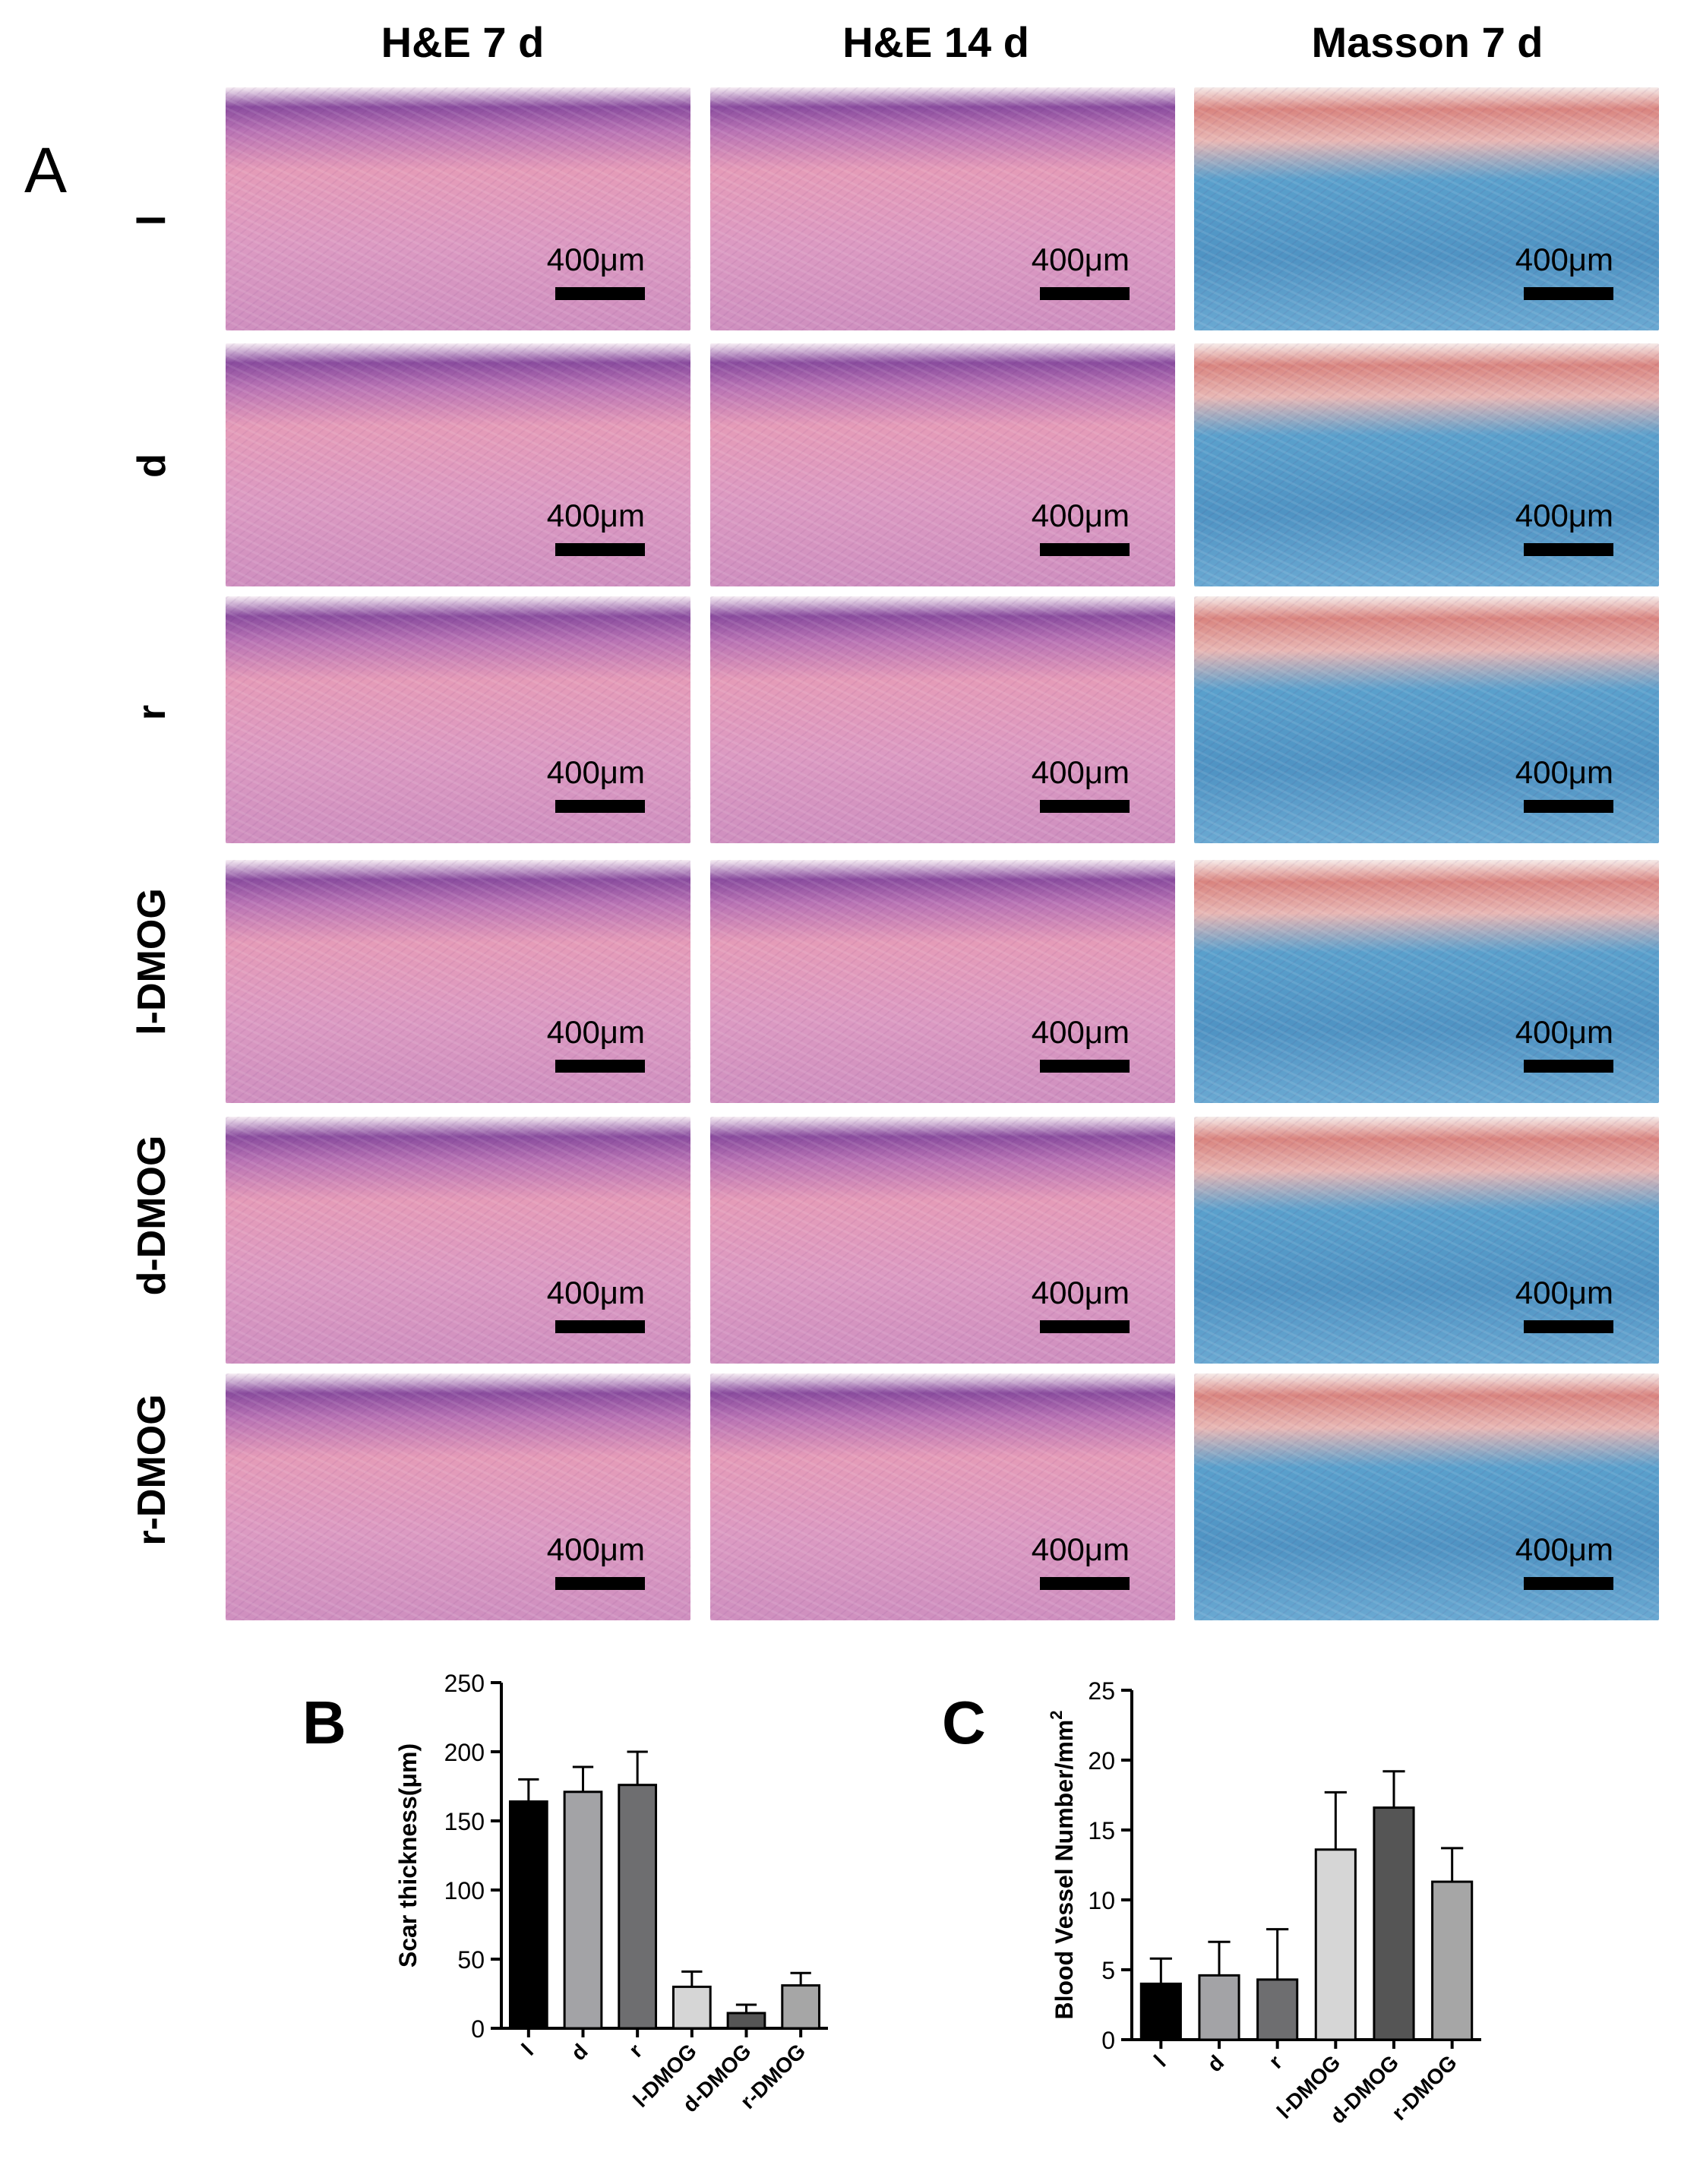 The width and height of the screenshot is (1681, 2184). I want to click on column-title-masson-7d: Masson 7 d, so click(1428, 42).